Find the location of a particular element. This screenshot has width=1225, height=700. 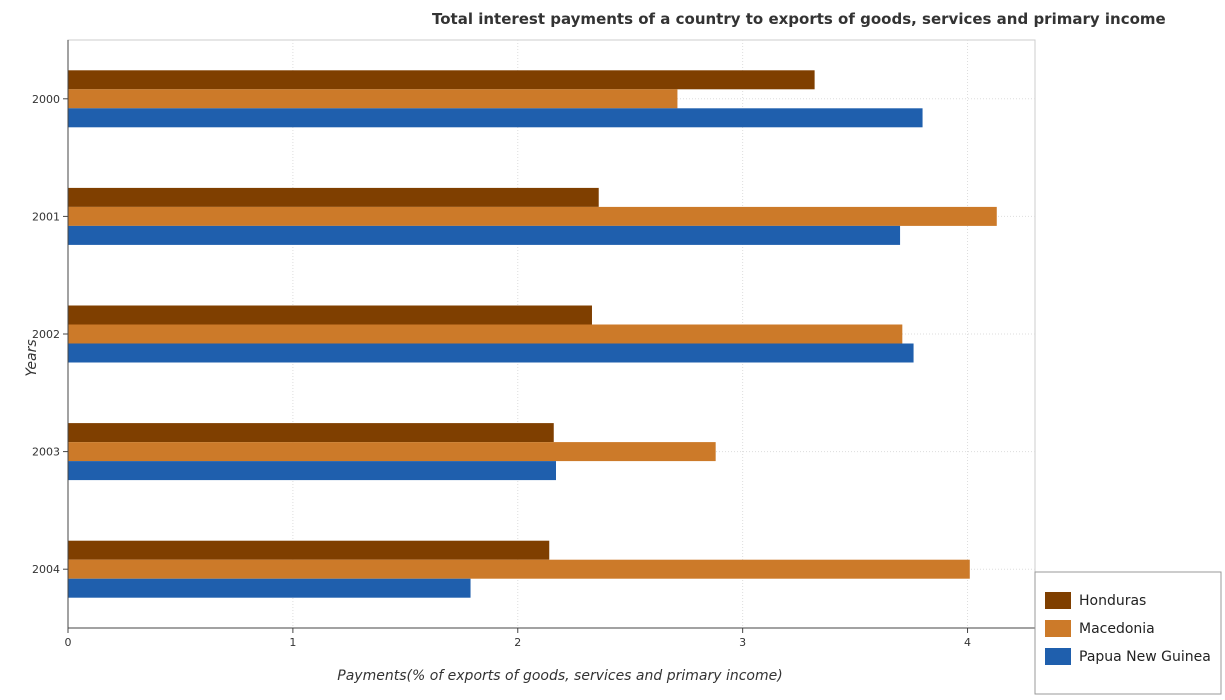

bar-honduras-2004 is located at coordinates (309, 550).